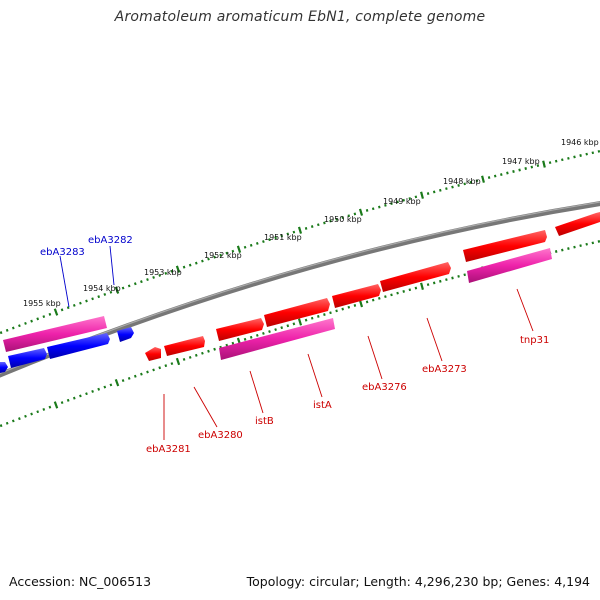  What do you see at coordinates (315, 375) in the screenshot?
I see `leader-istA` at bounding box center [315, 375].